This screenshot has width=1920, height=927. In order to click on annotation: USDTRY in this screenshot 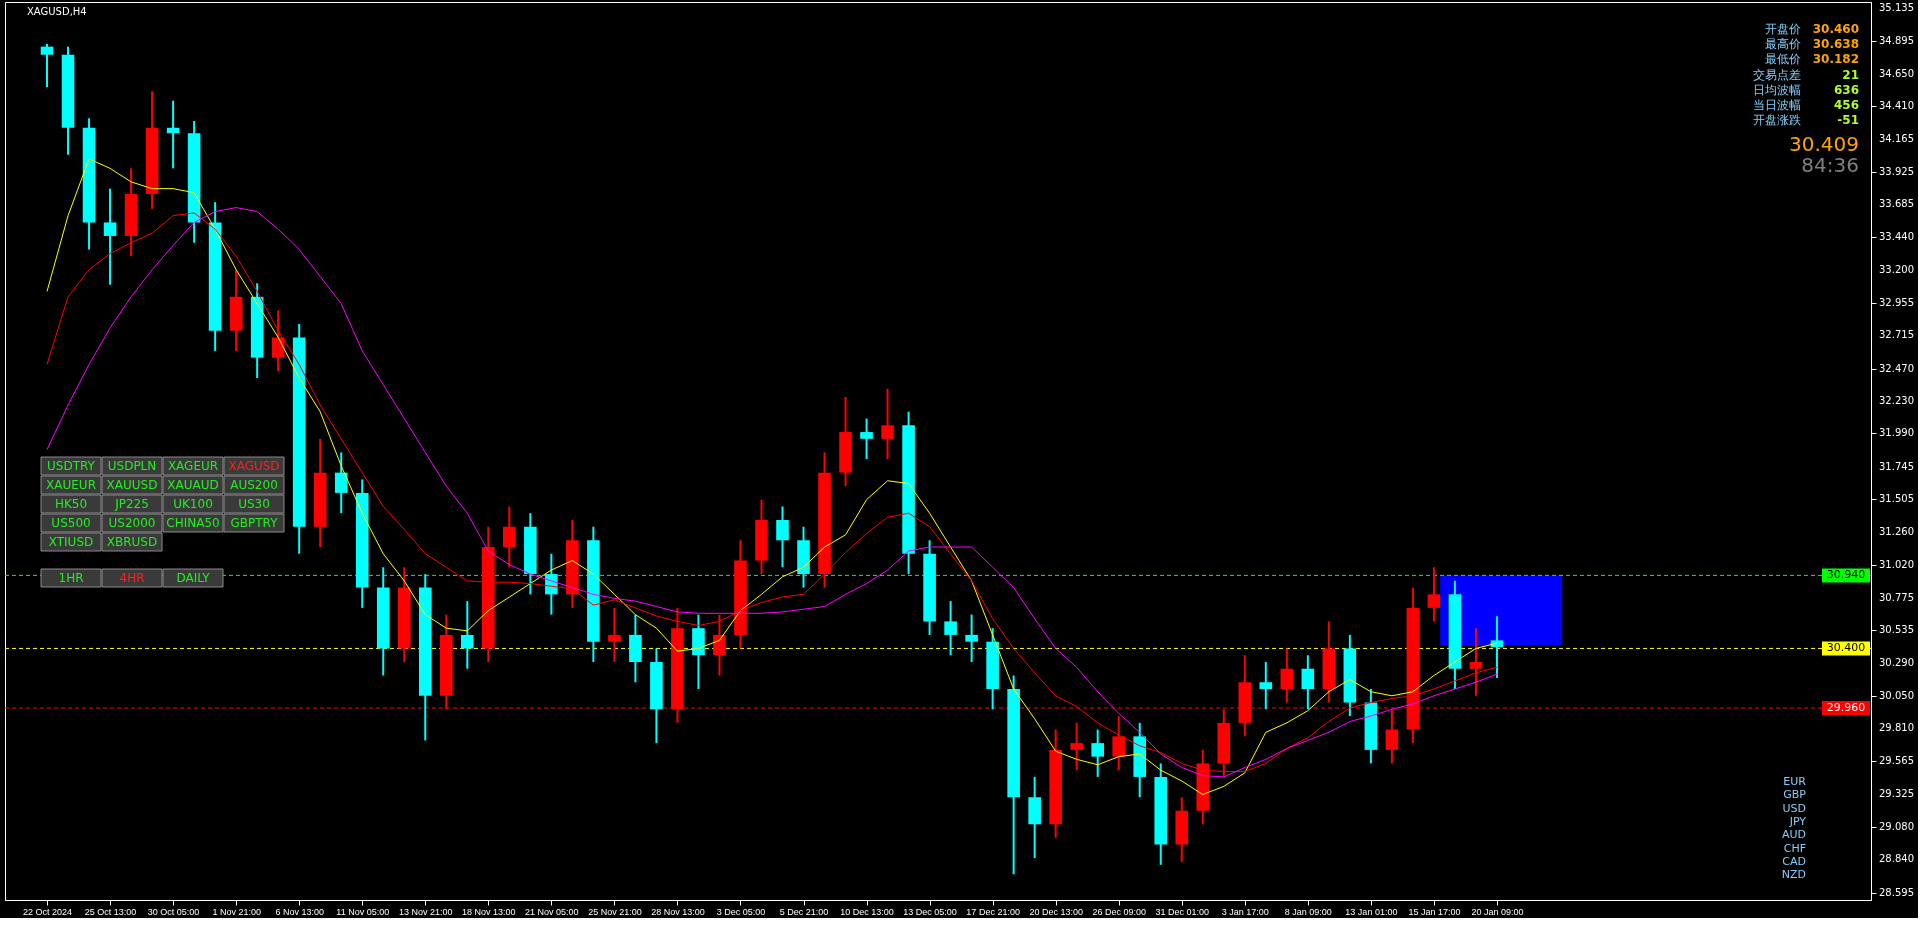, I will do `click(71, 466)`.